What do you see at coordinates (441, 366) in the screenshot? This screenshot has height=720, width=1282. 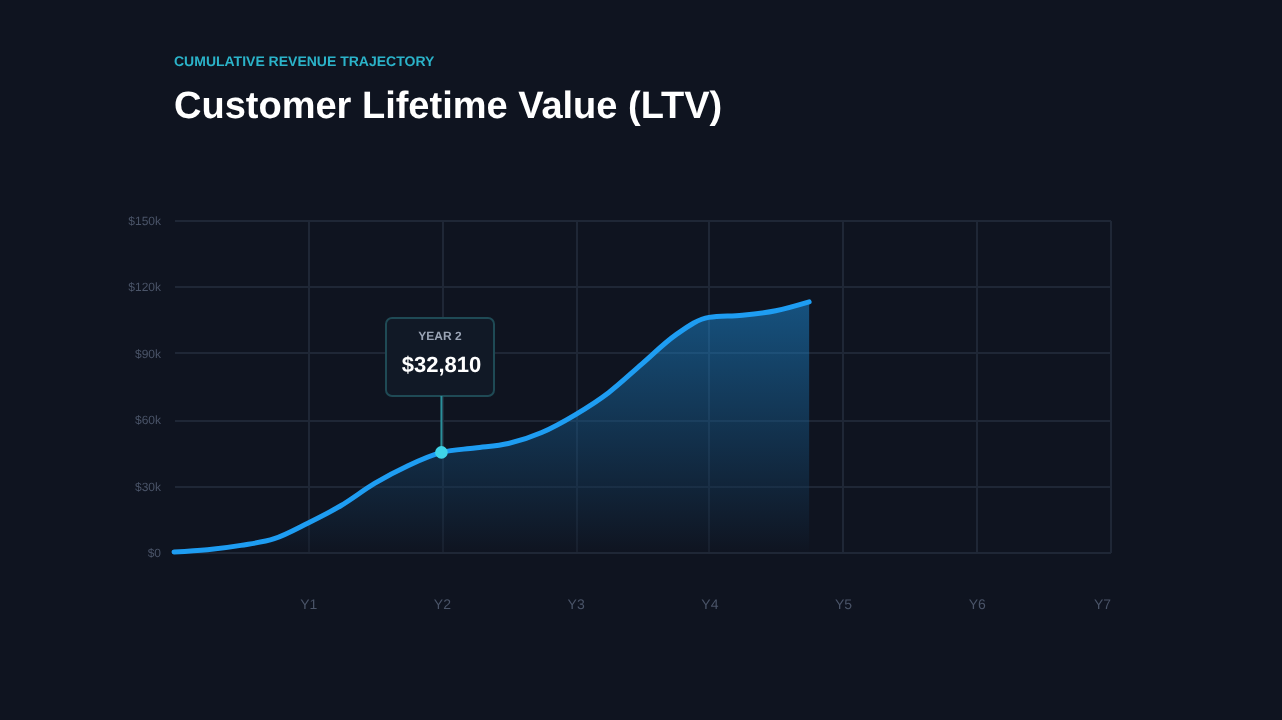 I see `annotation: $32,810` at bounding box center [441, 366].